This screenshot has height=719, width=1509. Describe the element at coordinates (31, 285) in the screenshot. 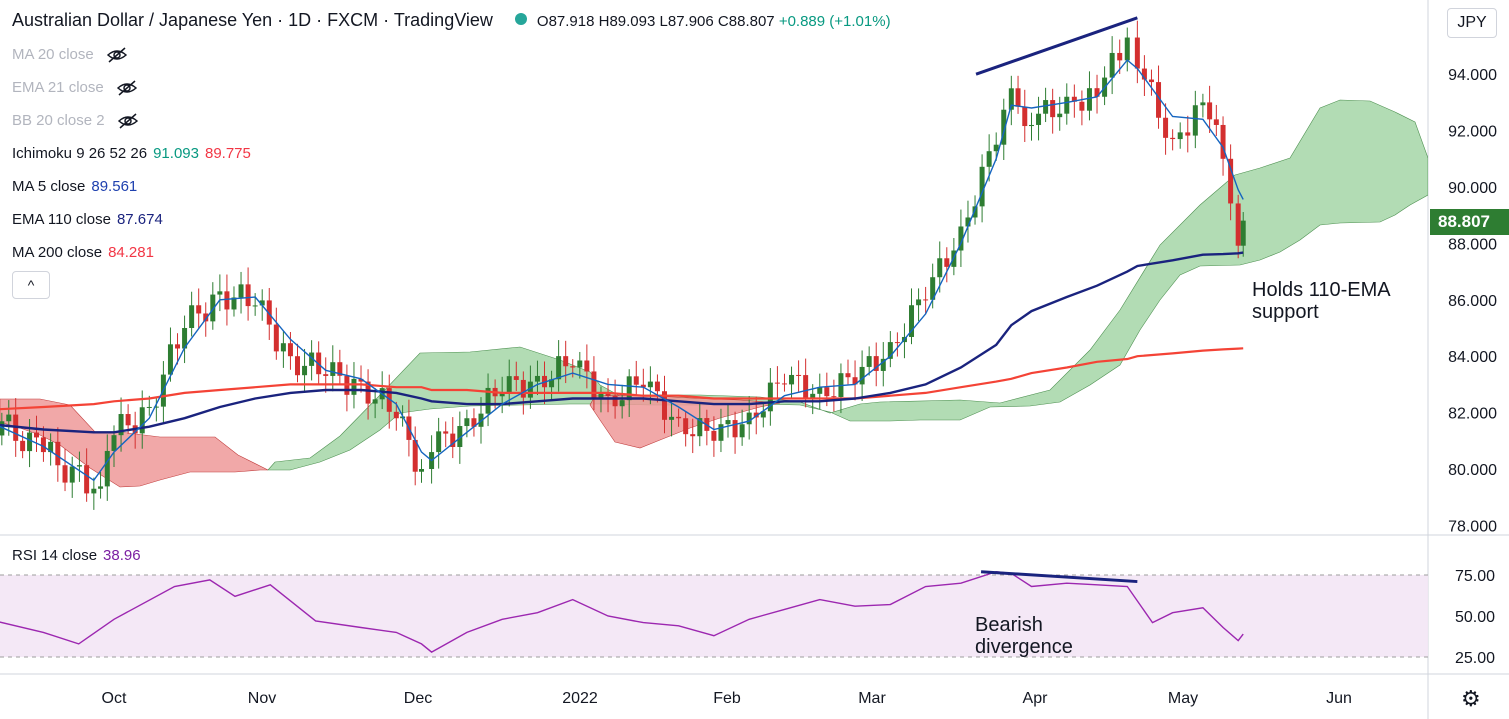

I see `collapse-legend-button: ^` at that location.